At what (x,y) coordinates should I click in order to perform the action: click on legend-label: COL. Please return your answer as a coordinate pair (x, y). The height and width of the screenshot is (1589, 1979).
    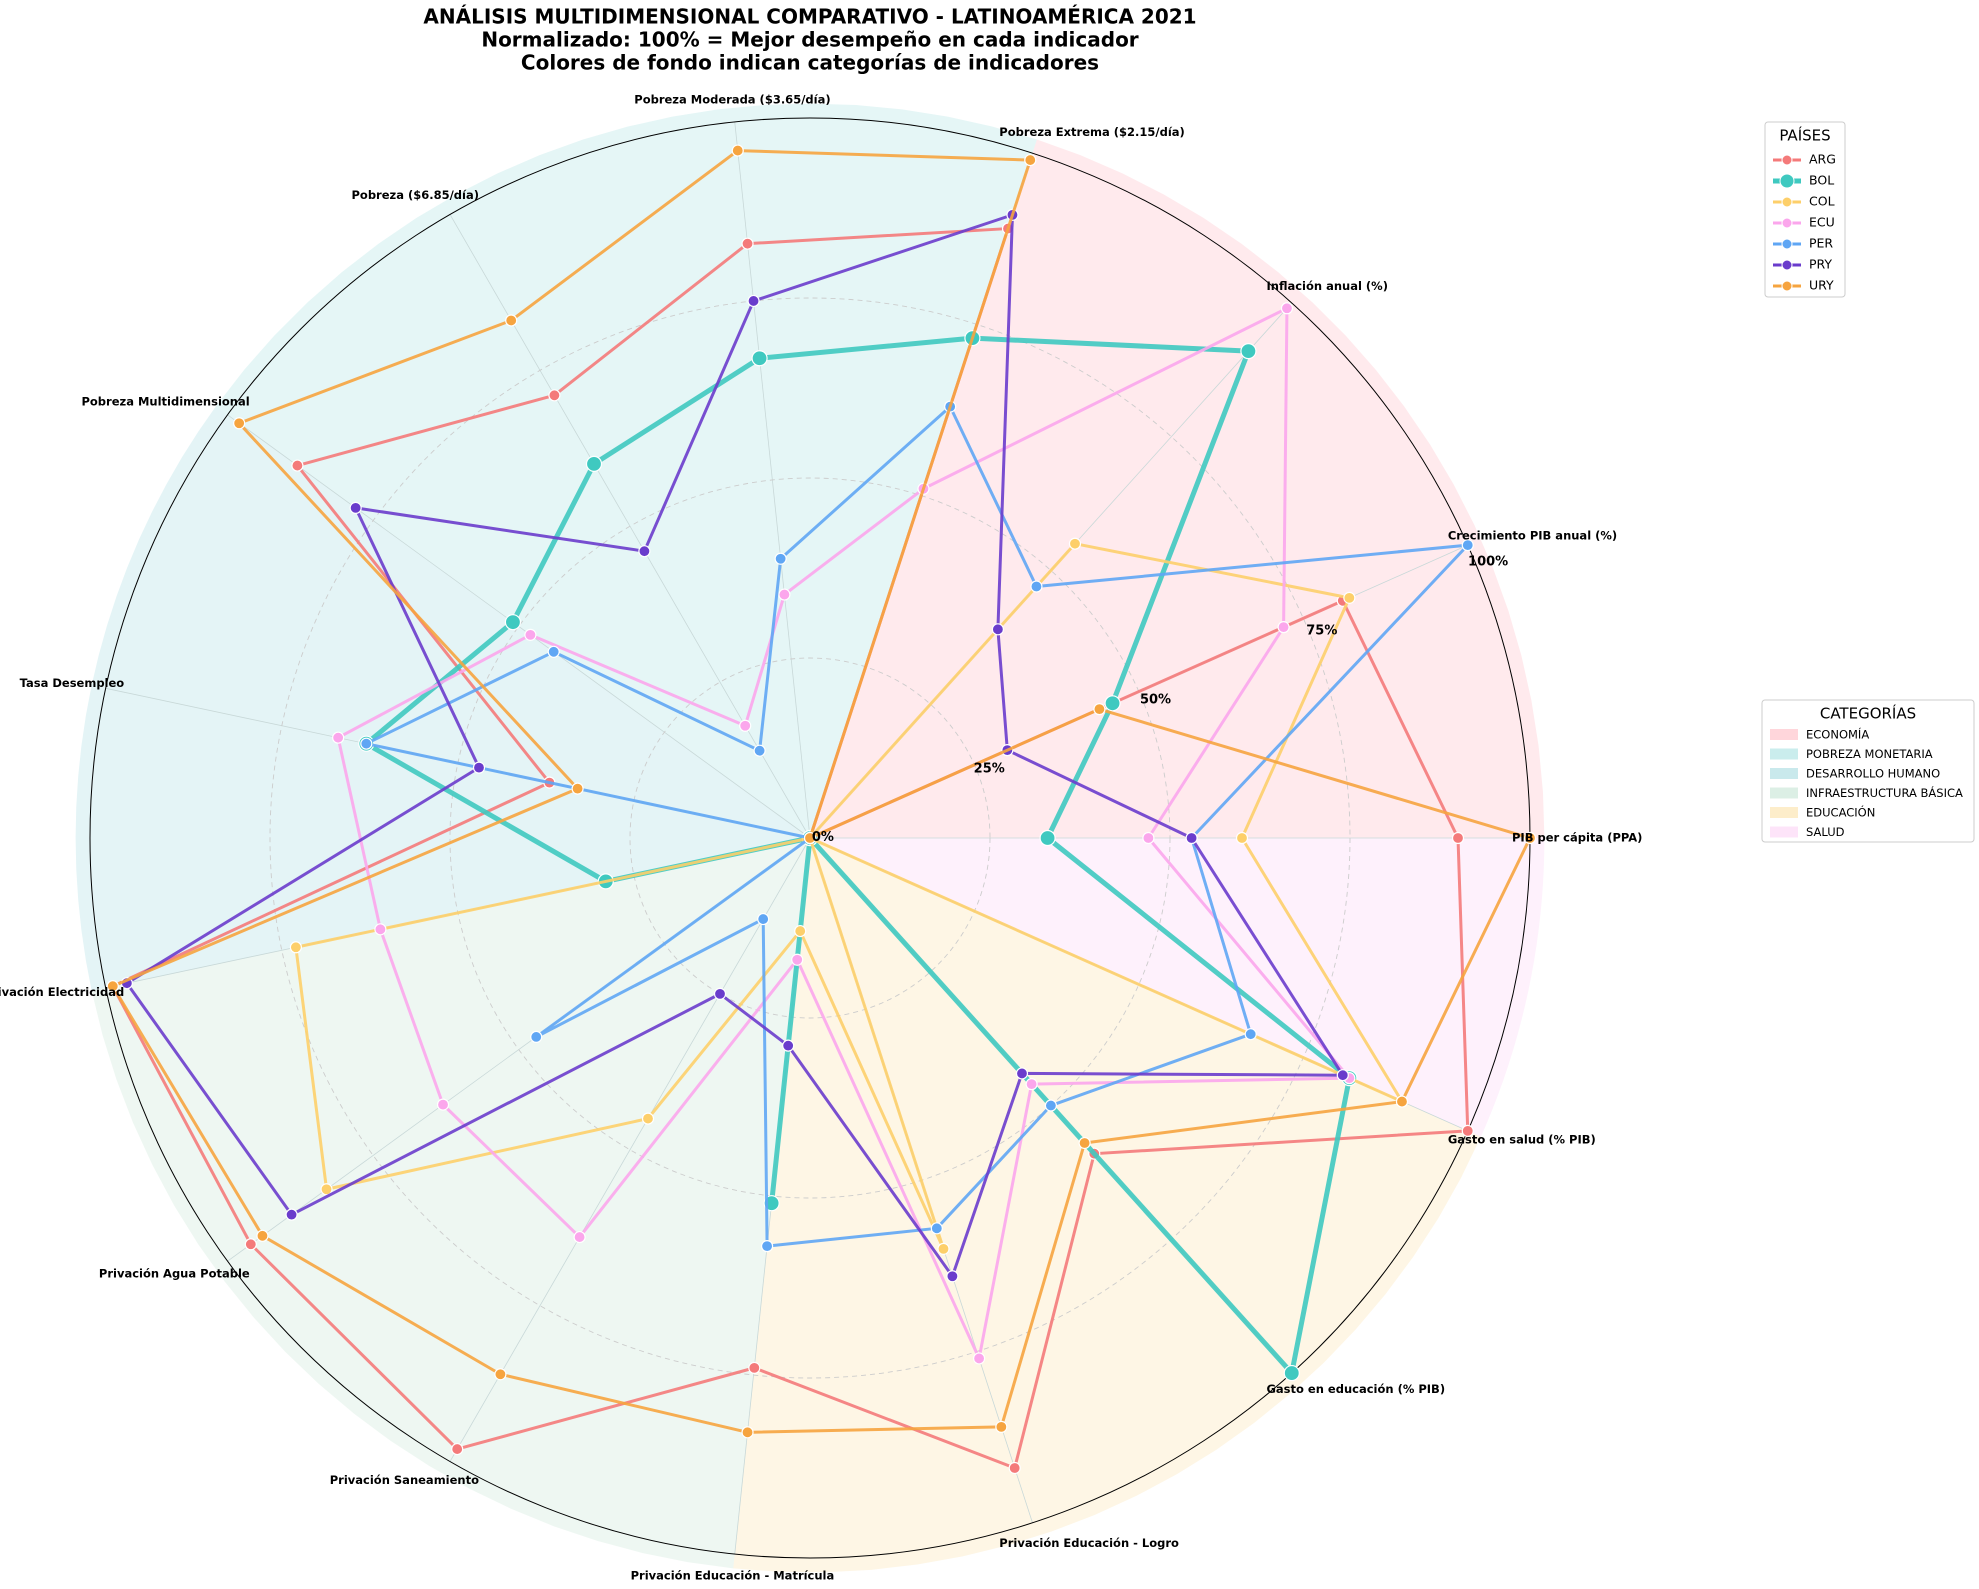
    Looking at the image, I should click on (1822, 201).